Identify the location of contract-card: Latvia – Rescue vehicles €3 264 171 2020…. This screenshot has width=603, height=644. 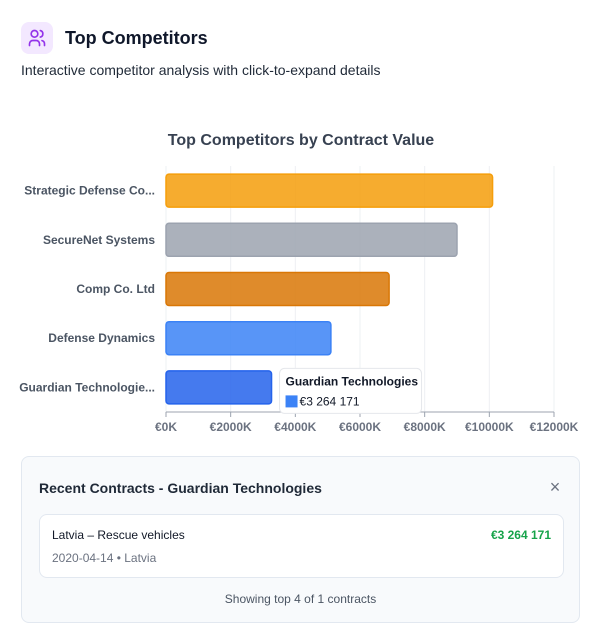
(301, 546).